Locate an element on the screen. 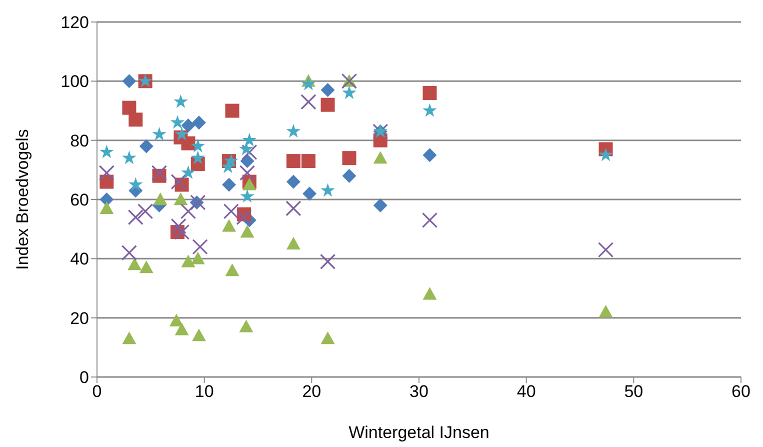 The image size is (763, 447). x-tick-label: 10 is located at coordinates (204, 392).